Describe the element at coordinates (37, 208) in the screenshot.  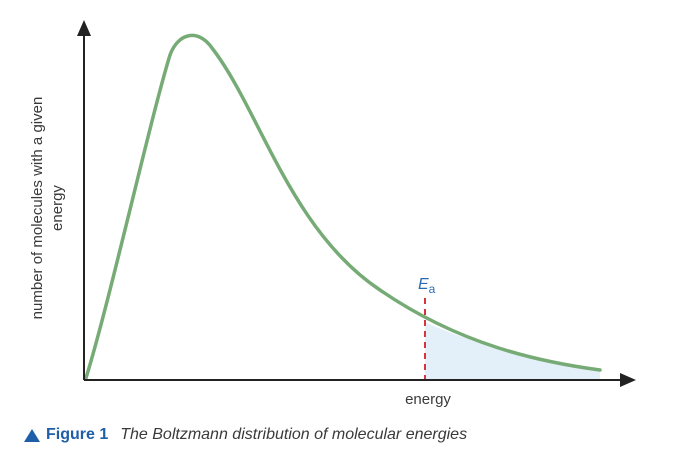
I see `y-axis-label-line1: number of molecules with a given` at that location.